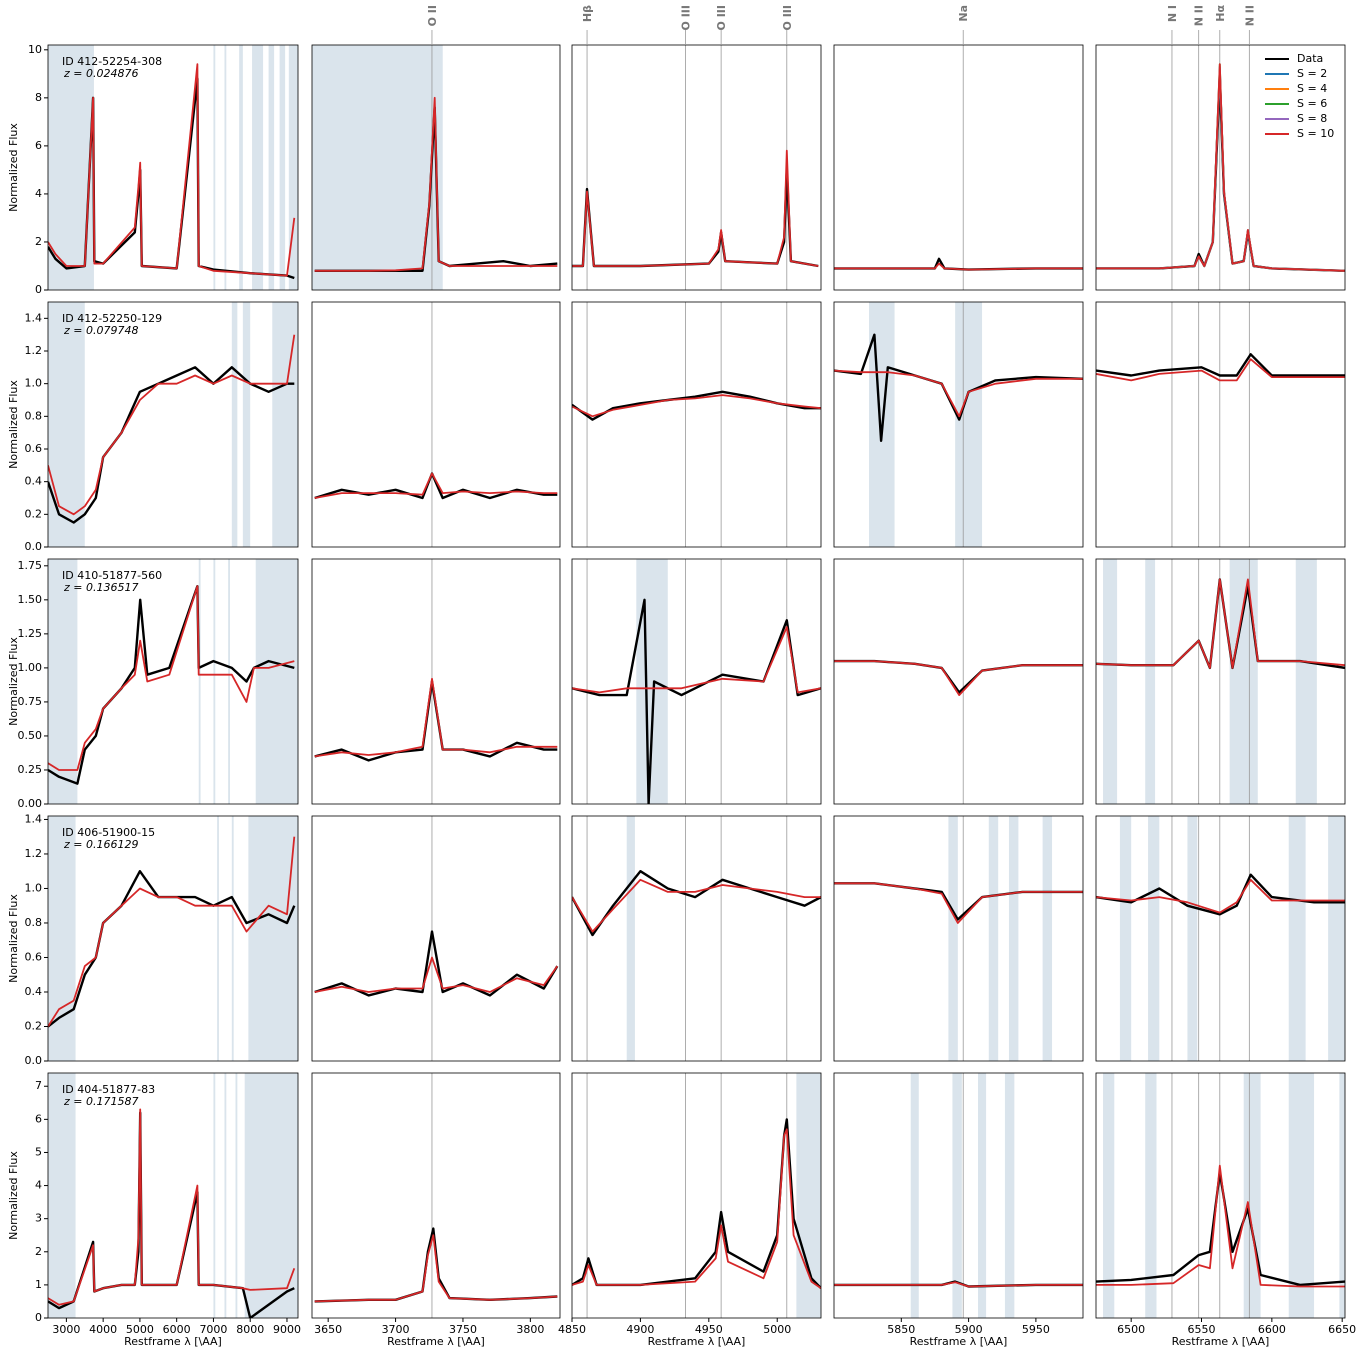 The width and height of the screenshot is (1366, 1347). What do you see at coordinates (250, 1329) in the screenshot?
I see `x-tick-label: 8000` at bounding box center [250, 1329].